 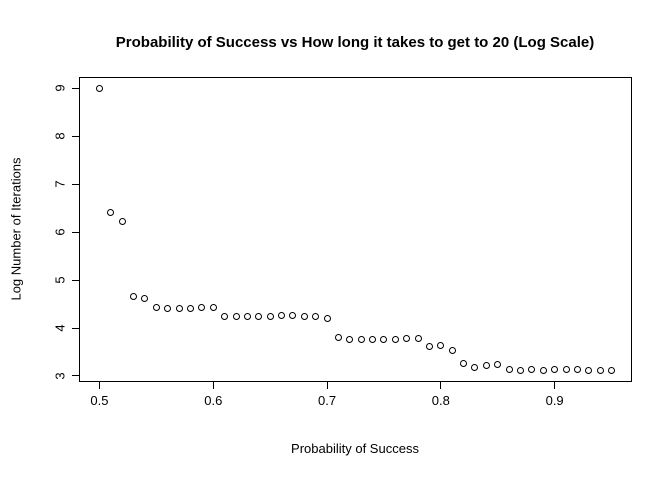 What do you see at coordinates (60, 280) in the screenshot?
I see `y-axis-tick-label: 5` at bounding box center [60, 280].